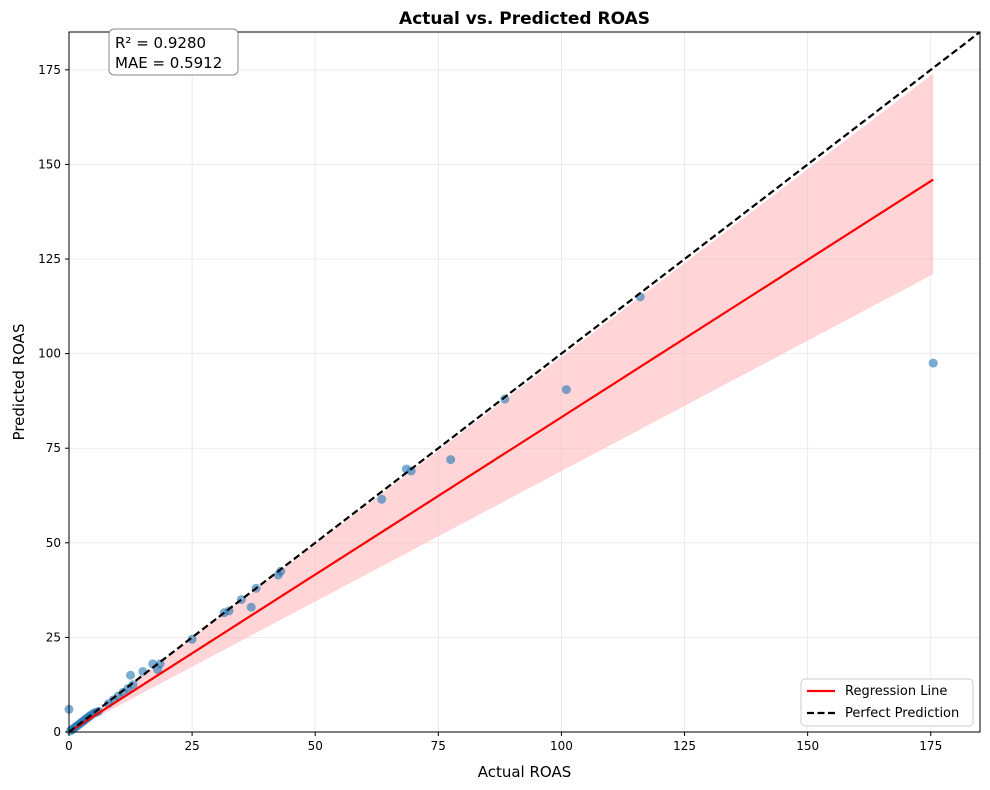  I want to click on y-tick-label: 175, so click(49, 70).